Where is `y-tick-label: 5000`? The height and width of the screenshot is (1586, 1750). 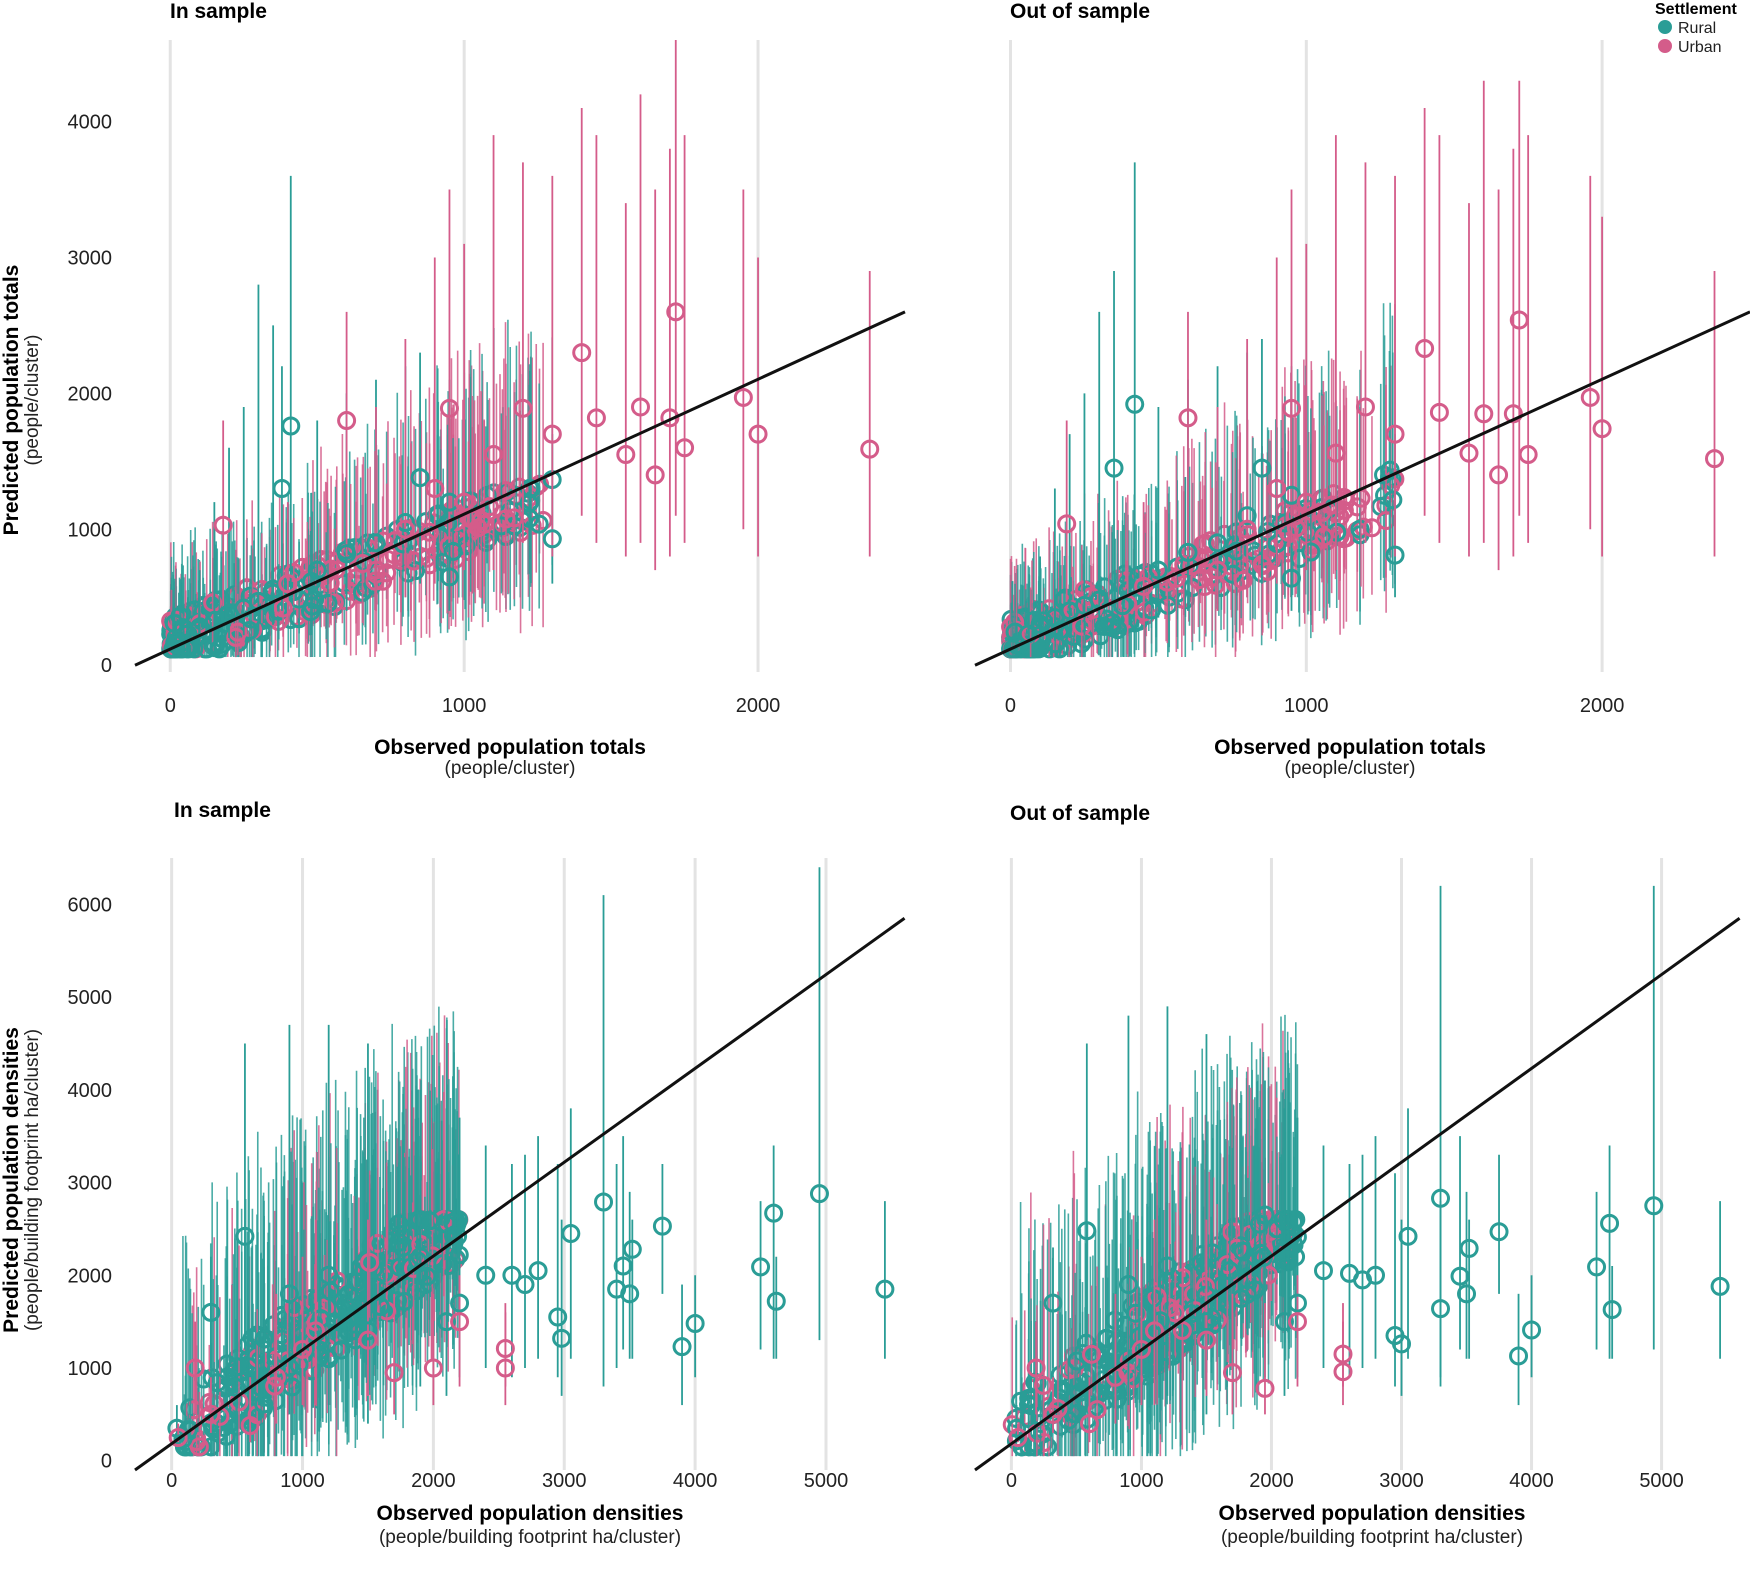
y-tick-label: 5000 is located at coordinates (90, 998).